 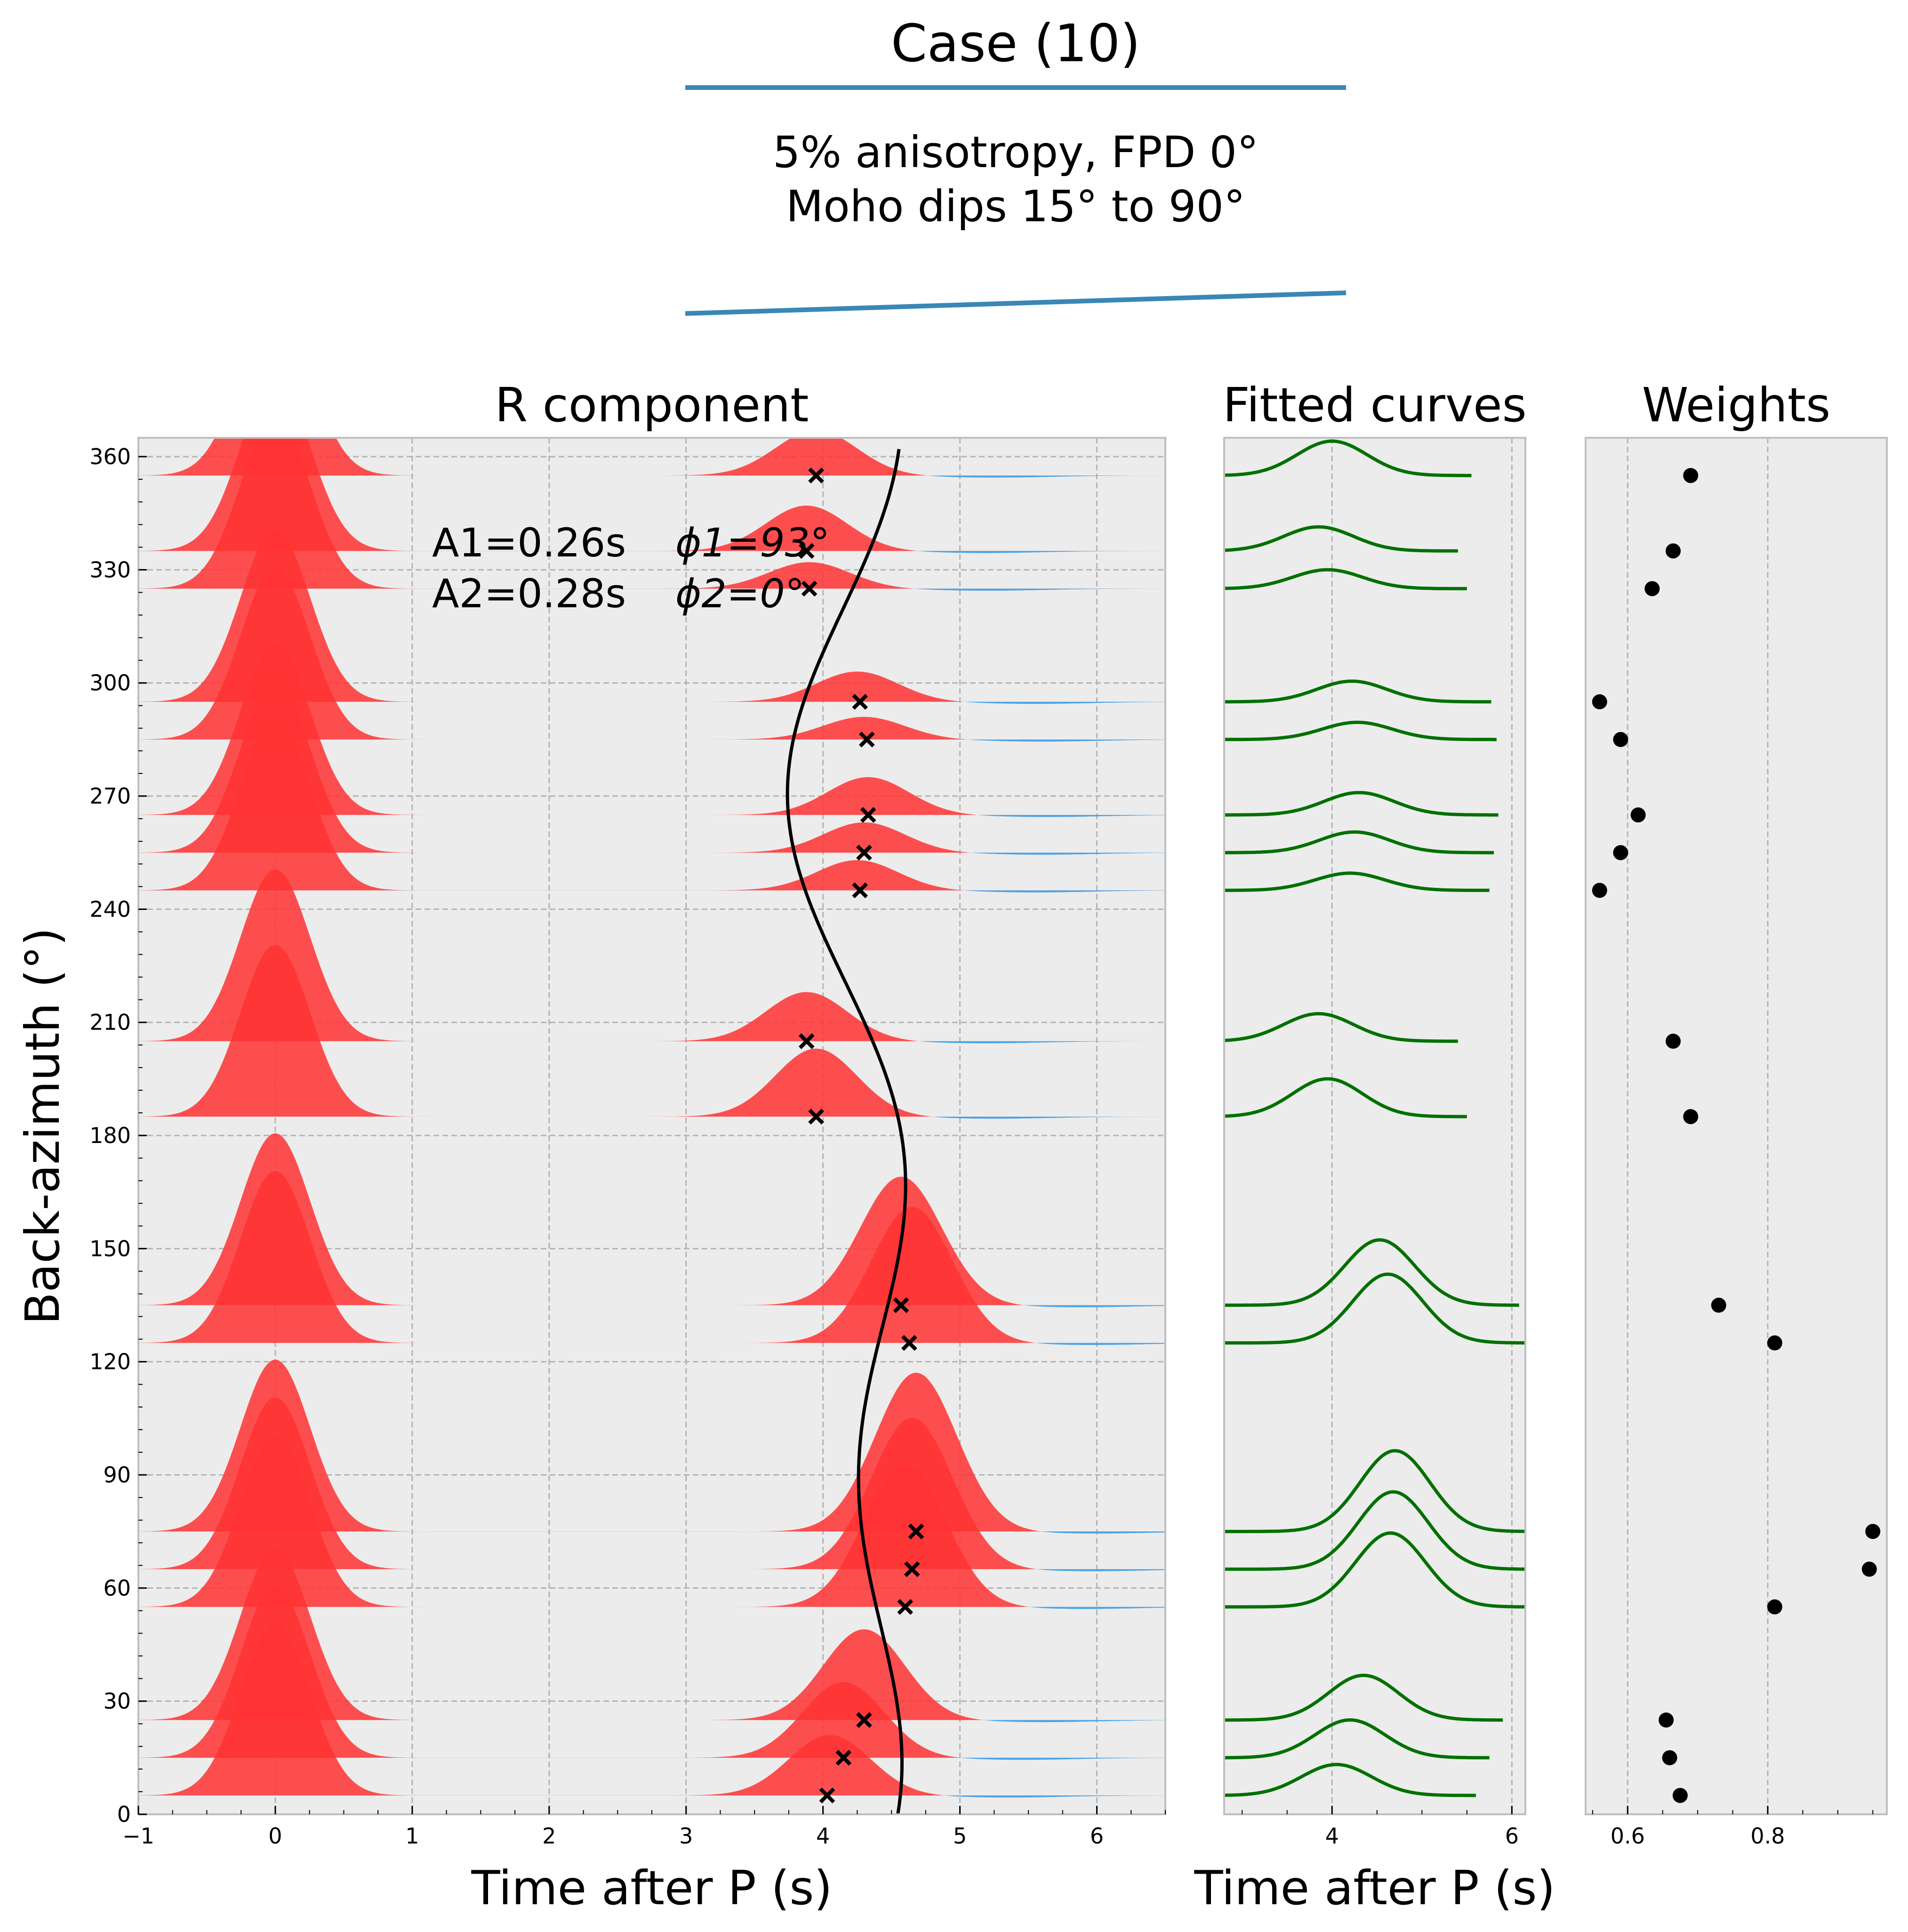 What do you see at coordinates (117, 1475) in the screenshot?
I see `r-ytick-label: 90` at bounding box center [117, 1475].